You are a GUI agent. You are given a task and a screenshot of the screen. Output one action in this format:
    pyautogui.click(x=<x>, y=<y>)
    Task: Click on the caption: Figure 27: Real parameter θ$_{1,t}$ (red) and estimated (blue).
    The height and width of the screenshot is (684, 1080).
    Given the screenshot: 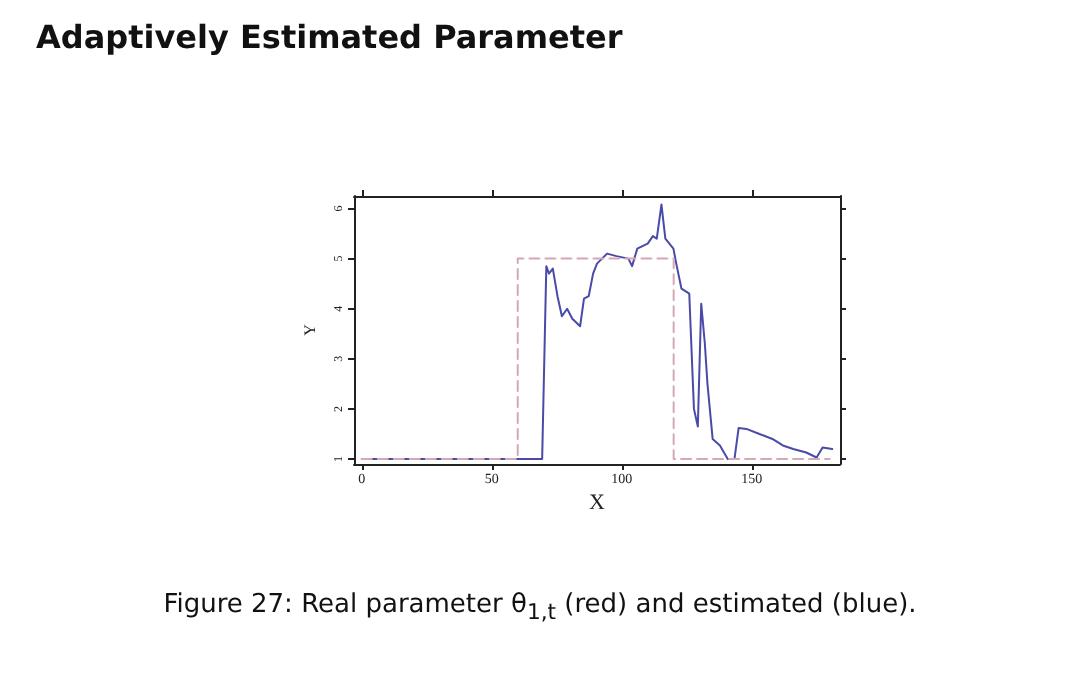 What is the action you would take?
    pyautogui.click(x=540, y=608)
    